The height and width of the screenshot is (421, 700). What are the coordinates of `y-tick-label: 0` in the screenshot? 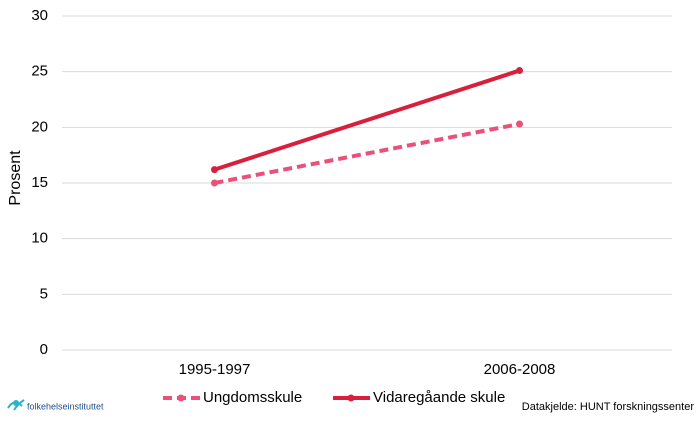 It's located at (44, 349).